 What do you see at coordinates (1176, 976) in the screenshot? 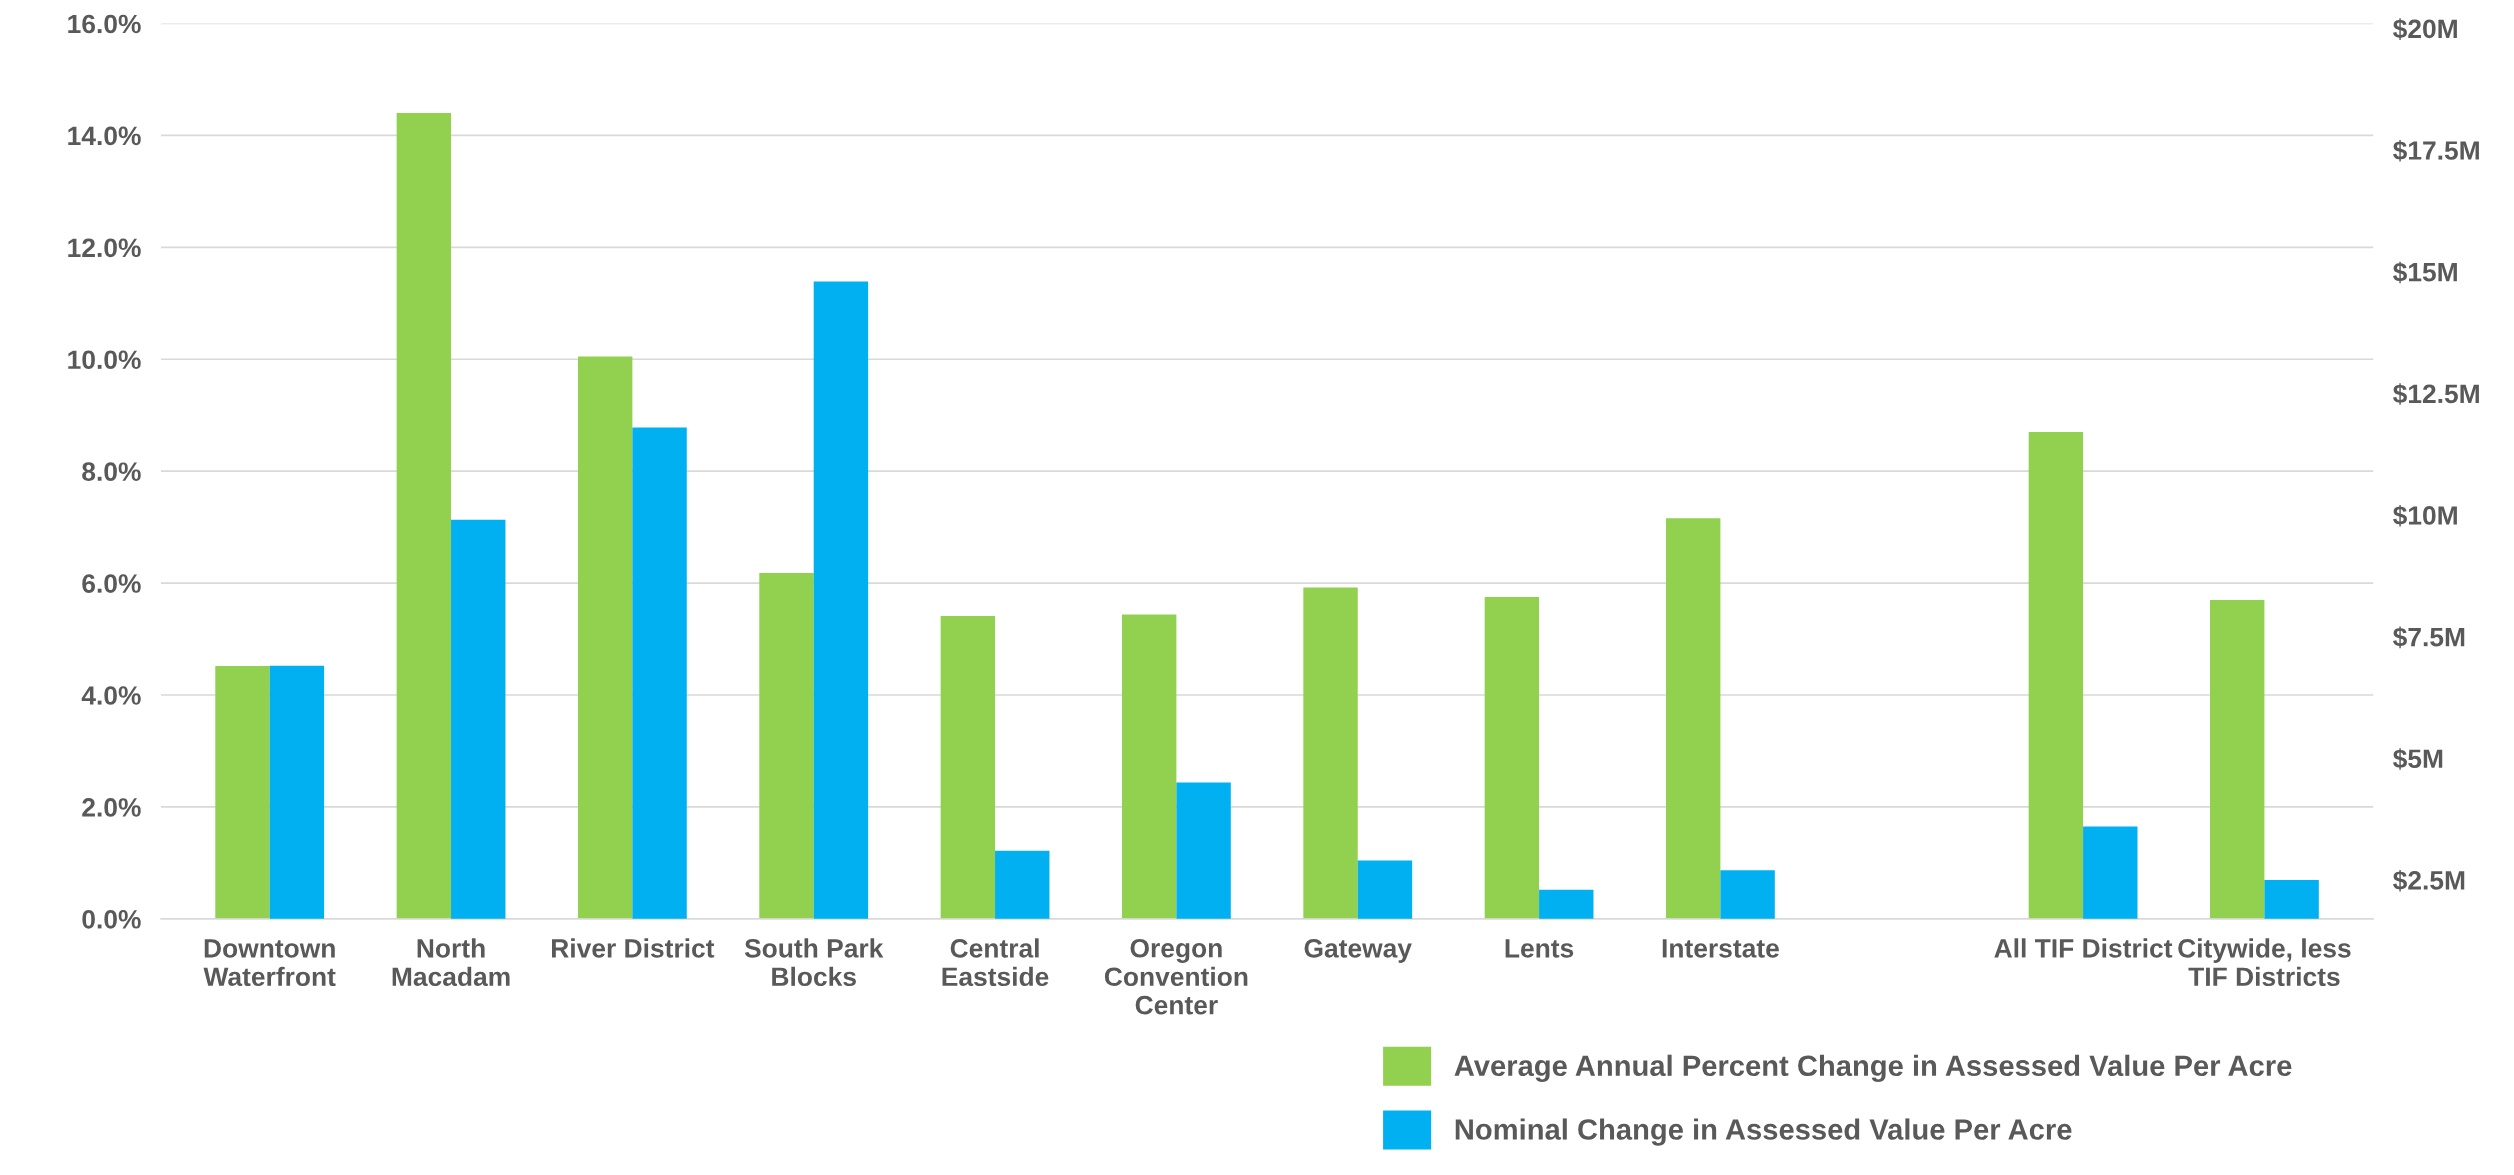
I see `x-tick-label: Oregon Convention Center` at bounding box center [1176, 976].